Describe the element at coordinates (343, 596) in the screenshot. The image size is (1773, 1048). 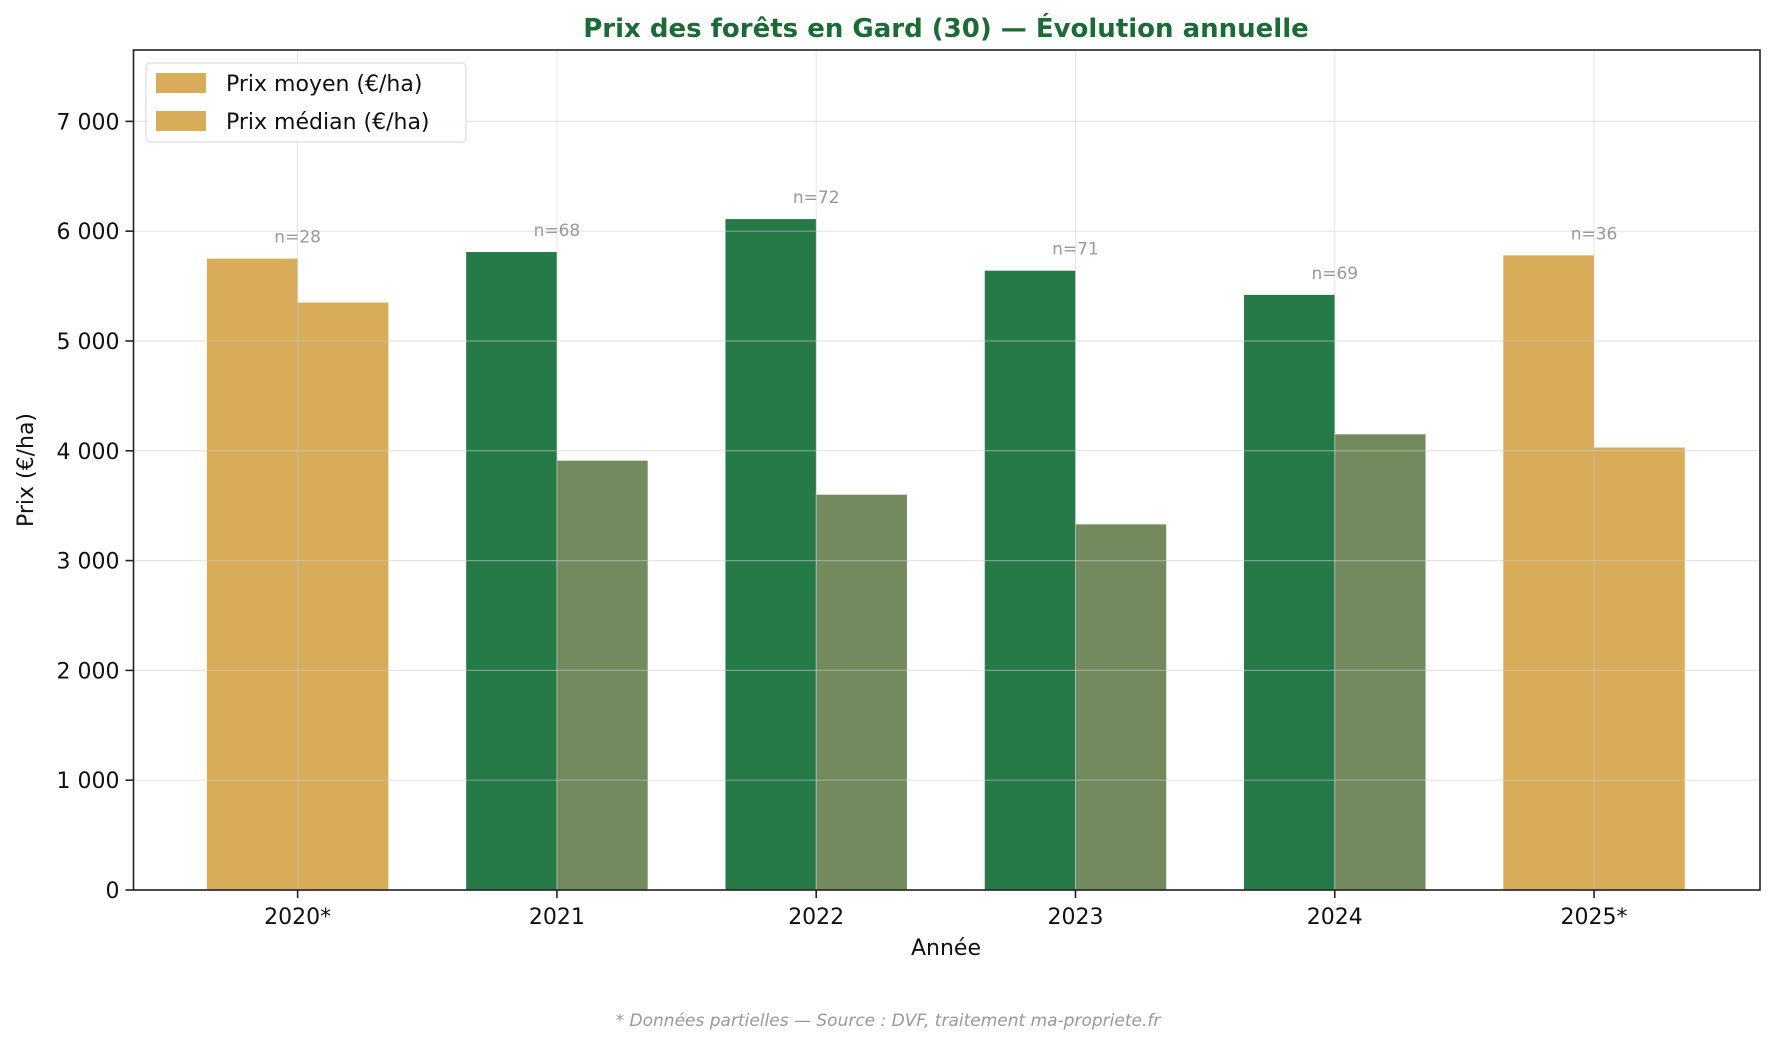
I see `bar-median-2020*` at that location.